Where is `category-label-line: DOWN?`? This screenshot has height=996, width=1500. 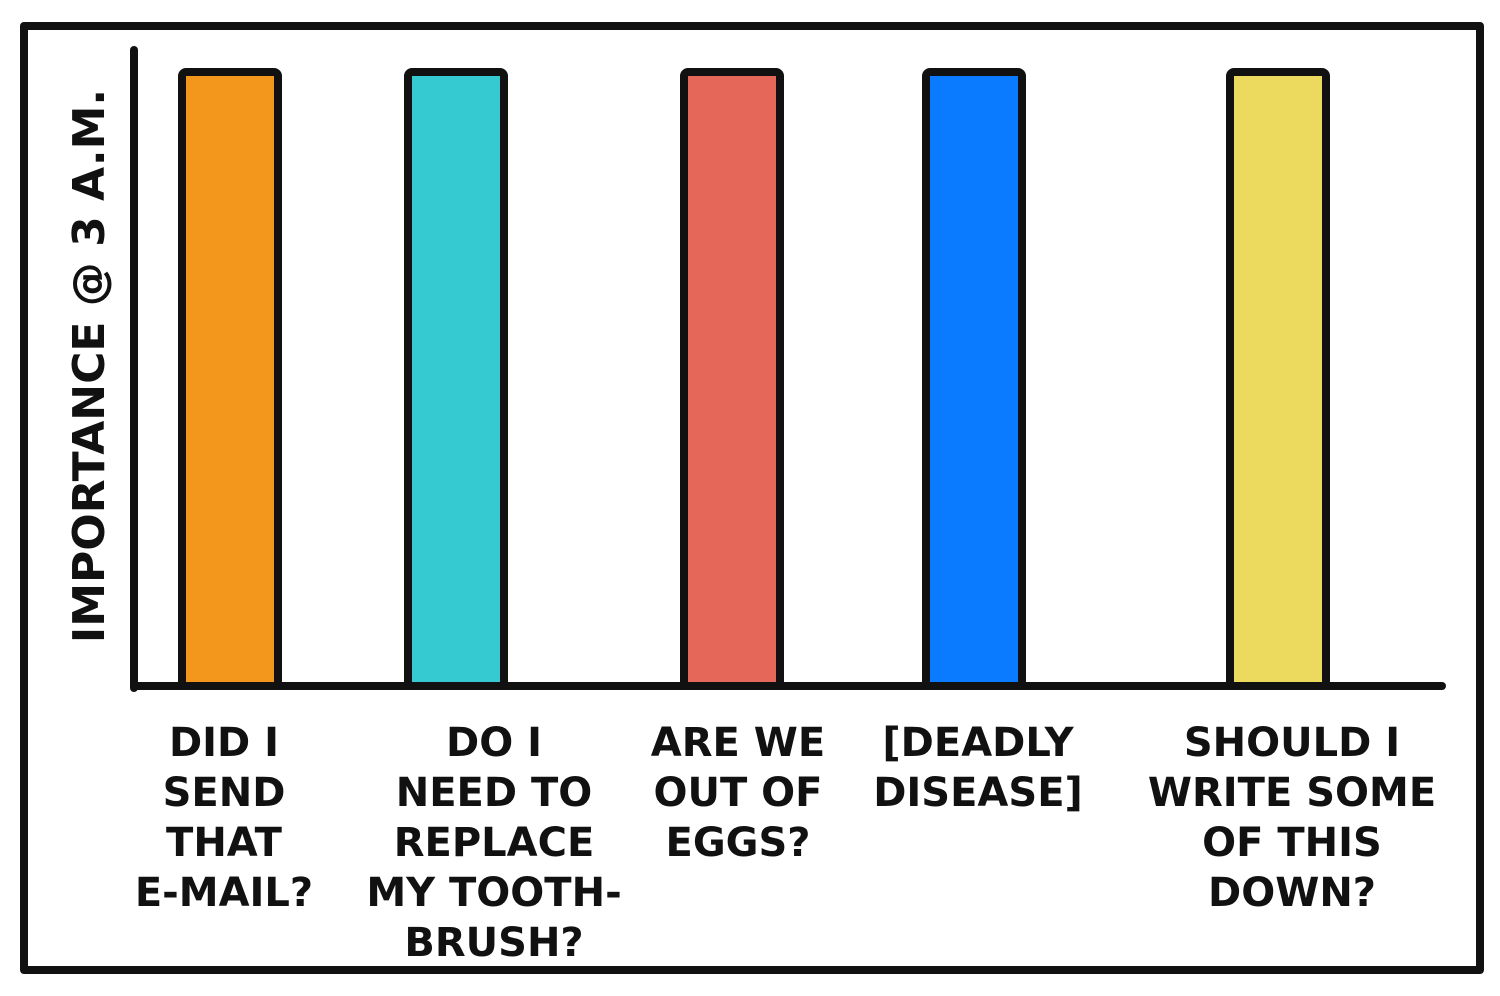
category-label-line: DOWN? is located at coordinates (1292, 893).